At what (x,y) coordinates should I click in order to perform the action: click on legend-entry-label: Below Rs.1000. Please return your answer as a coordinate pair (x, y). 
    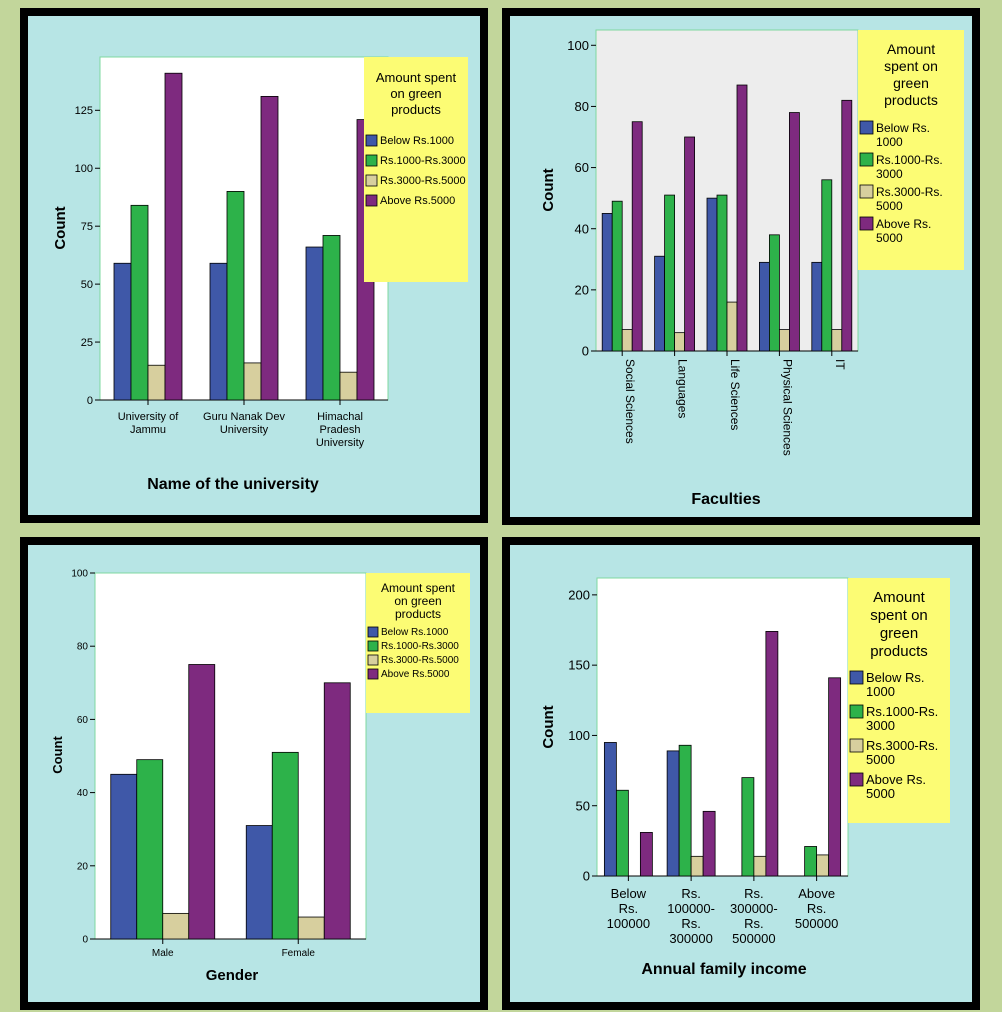
    Looking at the image, I should click on (415, 632).